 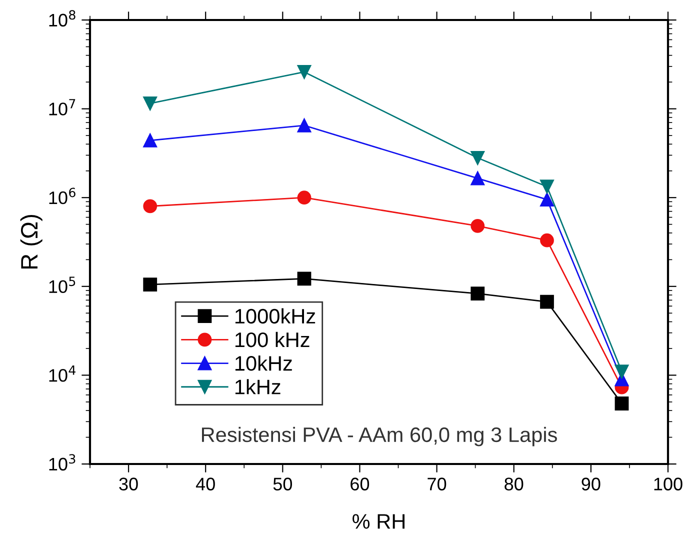 I want to click on y-tick-label: 10$^{3}$, so click(x=62, y=462).